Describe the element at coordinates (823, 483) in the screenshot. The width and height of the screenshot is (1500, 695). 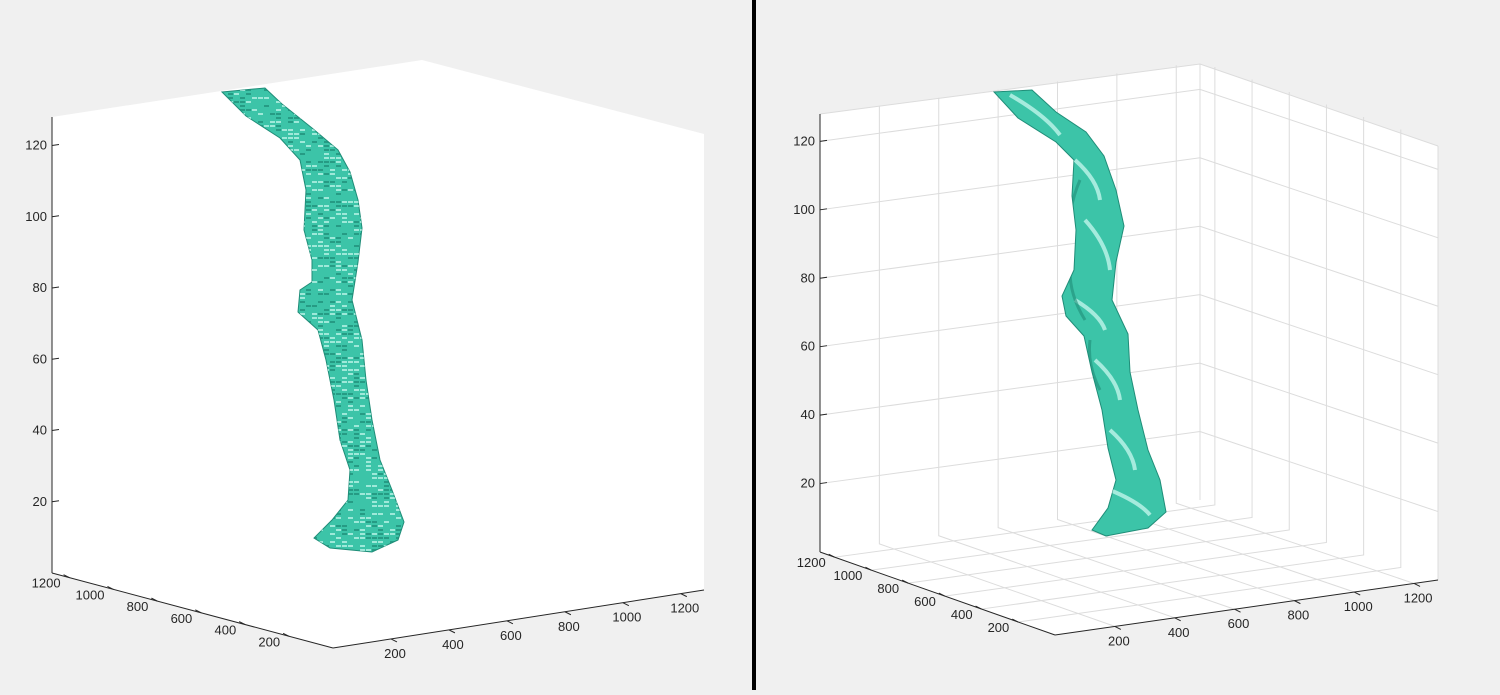
I see `z-tick` at that location.